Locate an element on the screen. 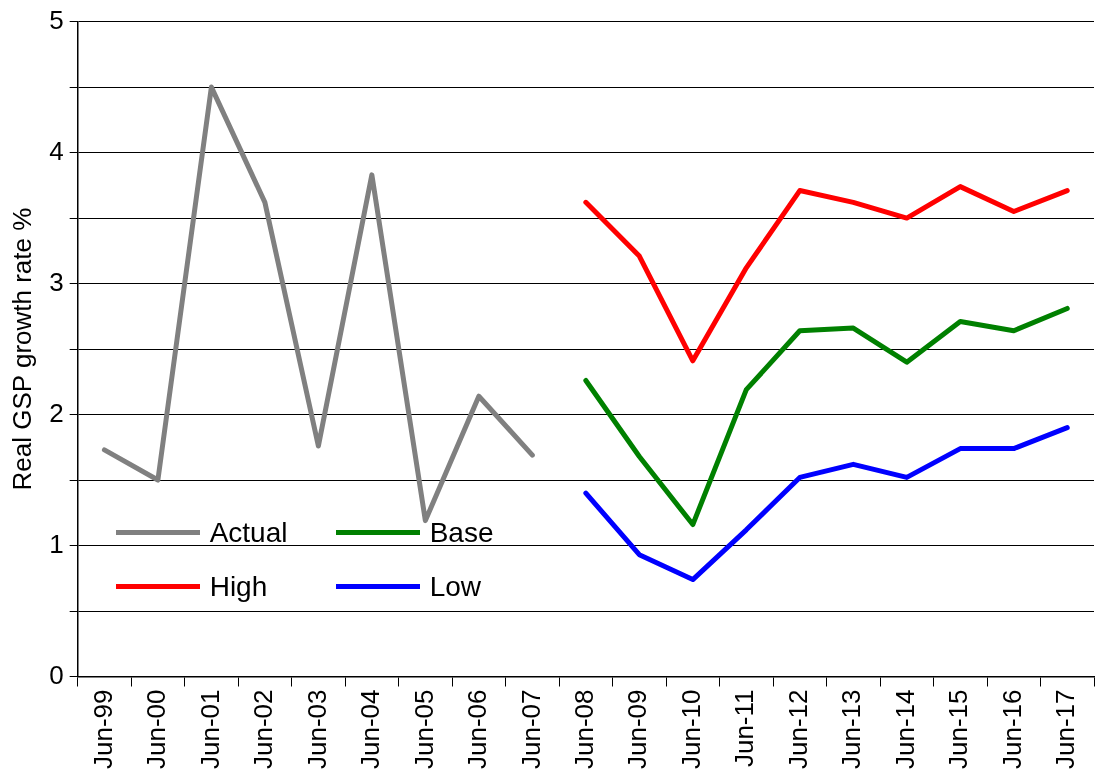 The height and width of the screenshot is (776, 1106). y-tick-label: 2 is located at coordinates (56, 412).